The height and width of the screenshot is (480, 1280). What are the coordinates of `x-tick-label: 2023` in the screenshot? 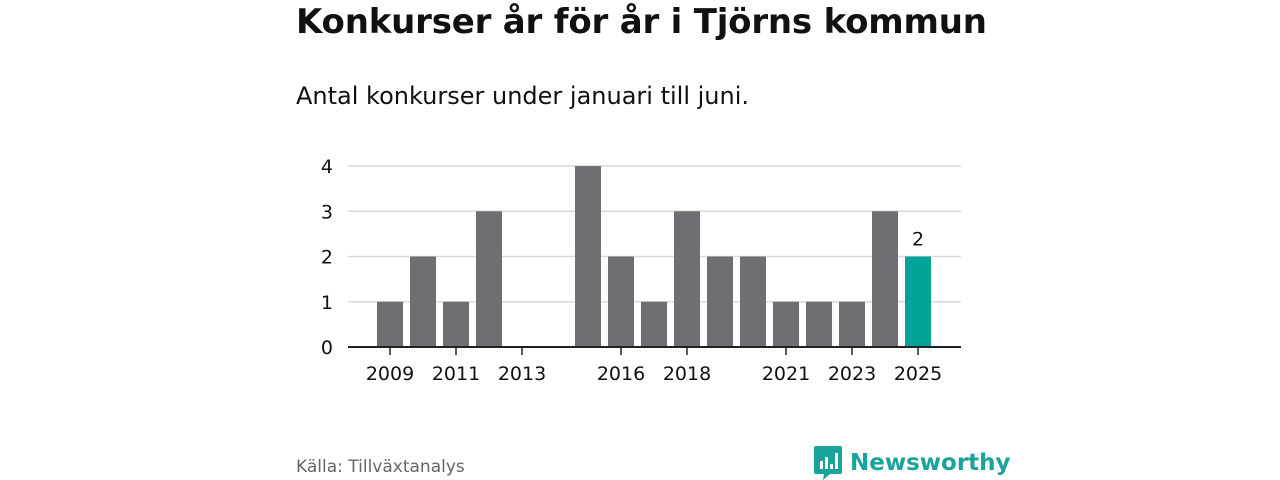 It's located at (852, 374).